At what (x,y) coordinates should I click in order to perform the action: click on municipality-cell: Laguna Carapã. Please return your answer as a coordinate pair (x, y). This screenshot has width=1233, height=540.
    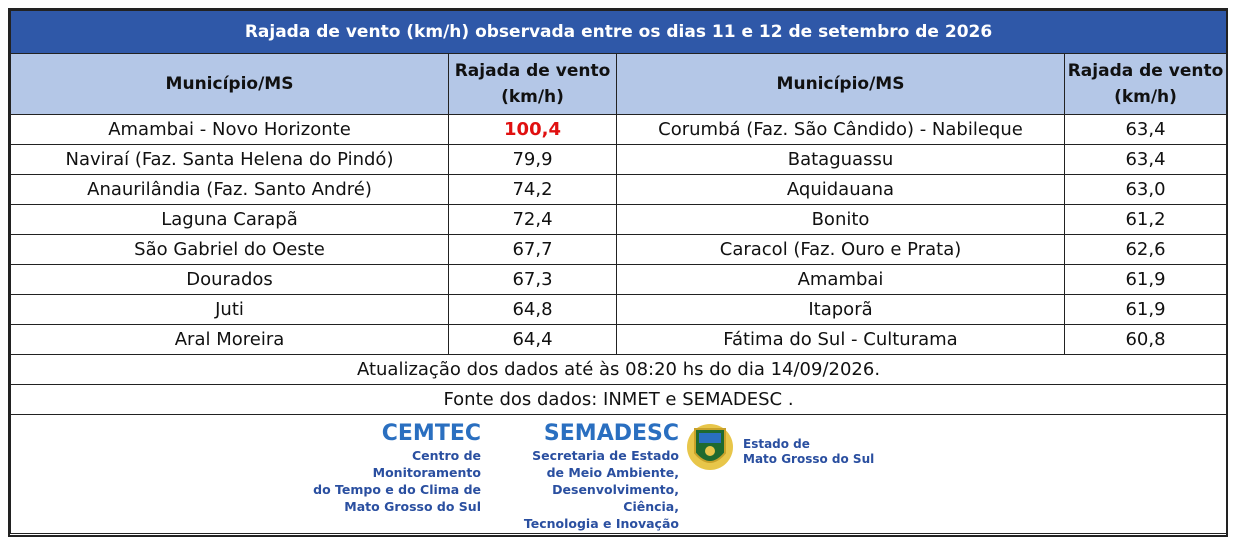
    Looking at the image, I should click on (229, 219).